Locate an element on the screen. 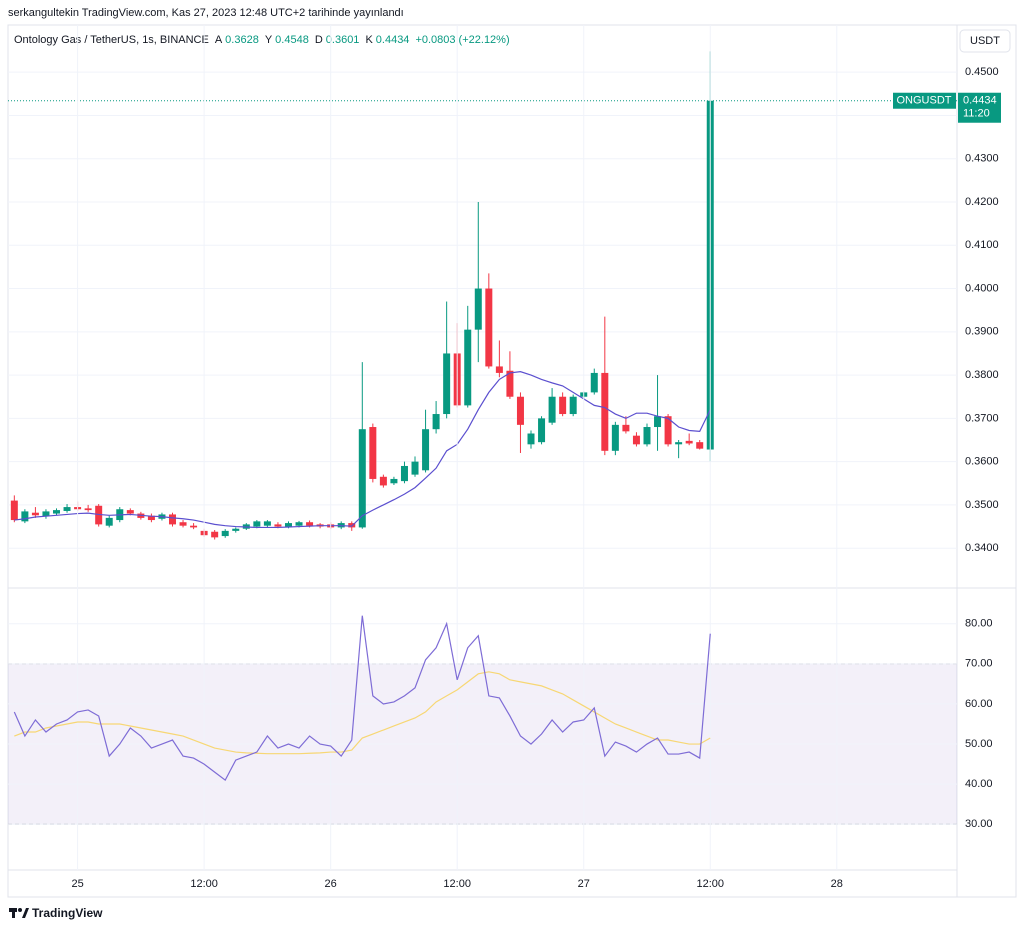 The width and height of the screenshot is (1024, 930). y-tick-label: 0.4500 is located at coordinates (982, 72).